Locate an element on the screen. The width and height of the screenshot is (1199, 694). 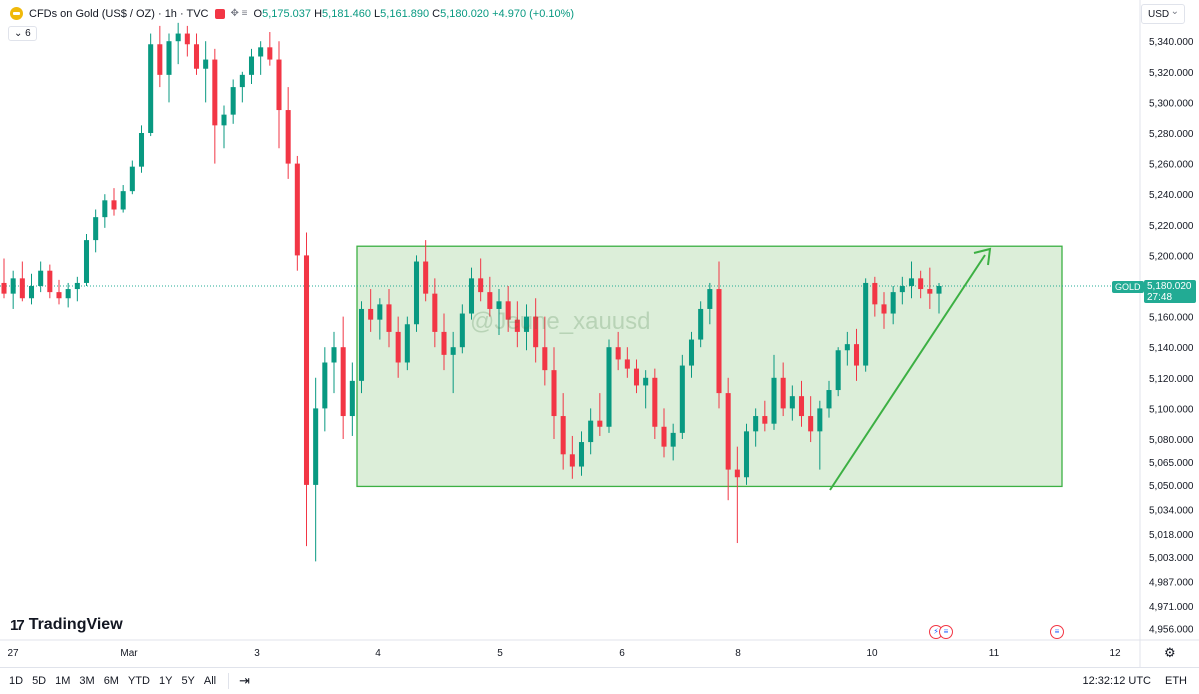
range-1d: 1D is located at coordinates (16, 681).